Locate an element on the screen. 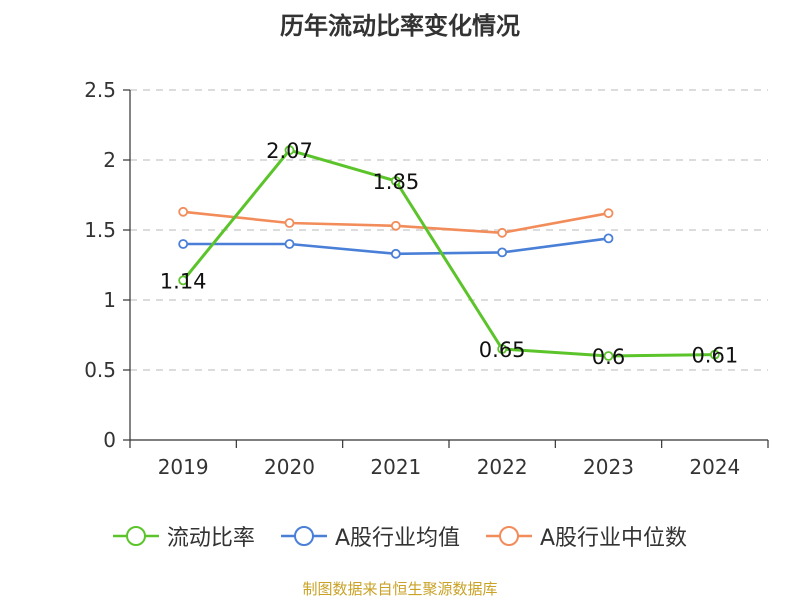 The height and width of the screenshot is (600, 800). data-label: 0.6 is located at coordinates (608, 357).